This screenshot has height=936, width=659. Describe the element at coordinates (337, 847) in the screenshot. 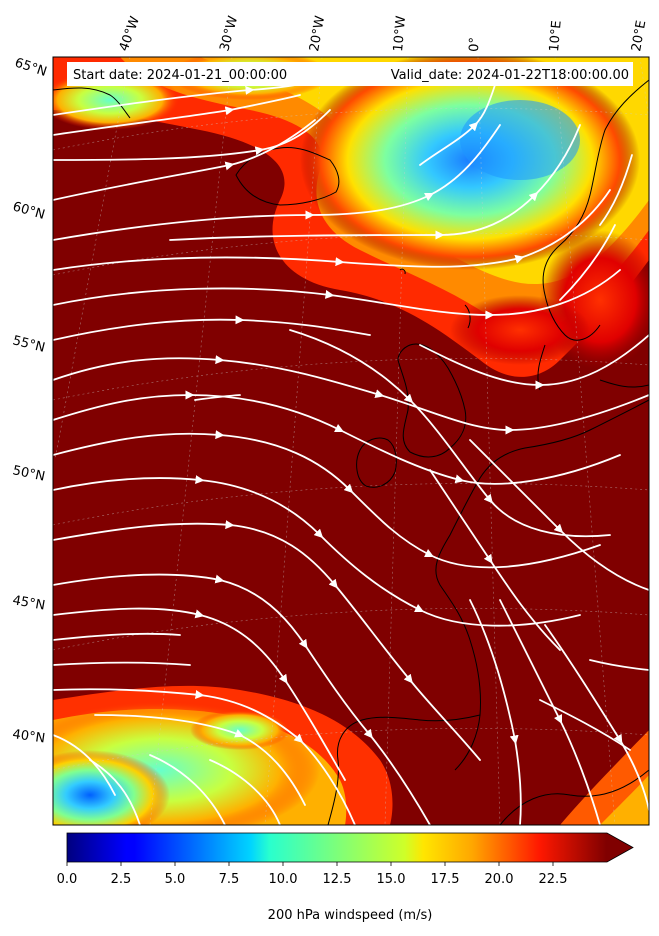

I see `colorbar-gradient` at that location.